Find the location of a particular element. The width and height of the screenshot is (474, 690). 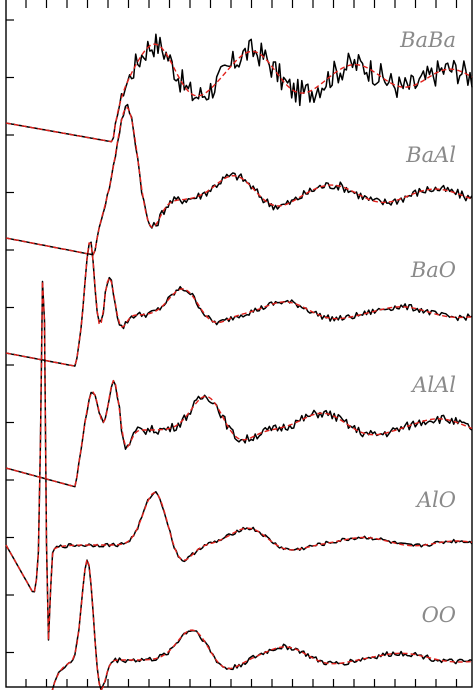

model-curve-baba is located at coordinates (239, 93).